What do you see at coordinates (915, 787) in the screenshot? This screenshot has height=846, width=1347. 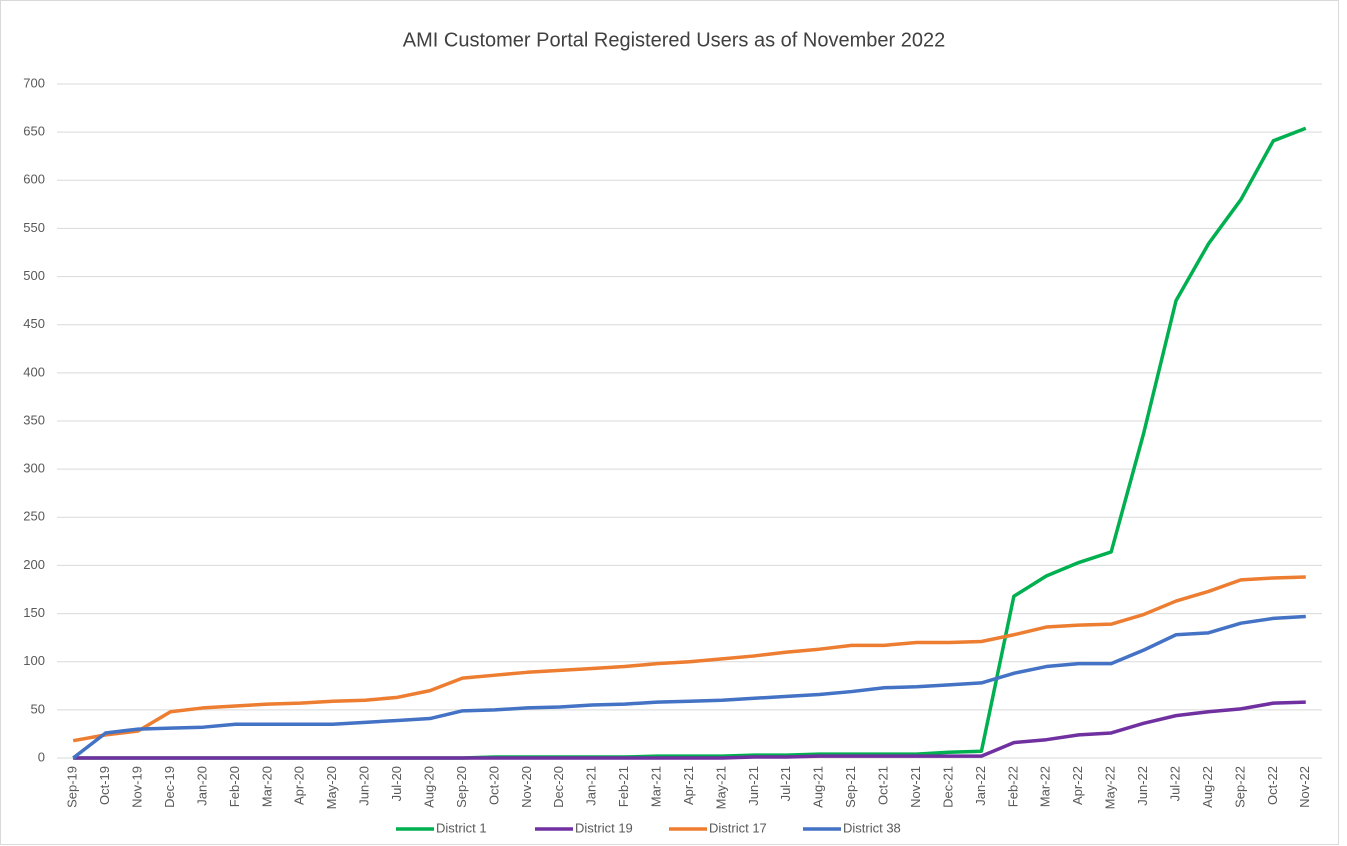 I see `x-tick-label: Nov-21` at bounding box center [915, 787].